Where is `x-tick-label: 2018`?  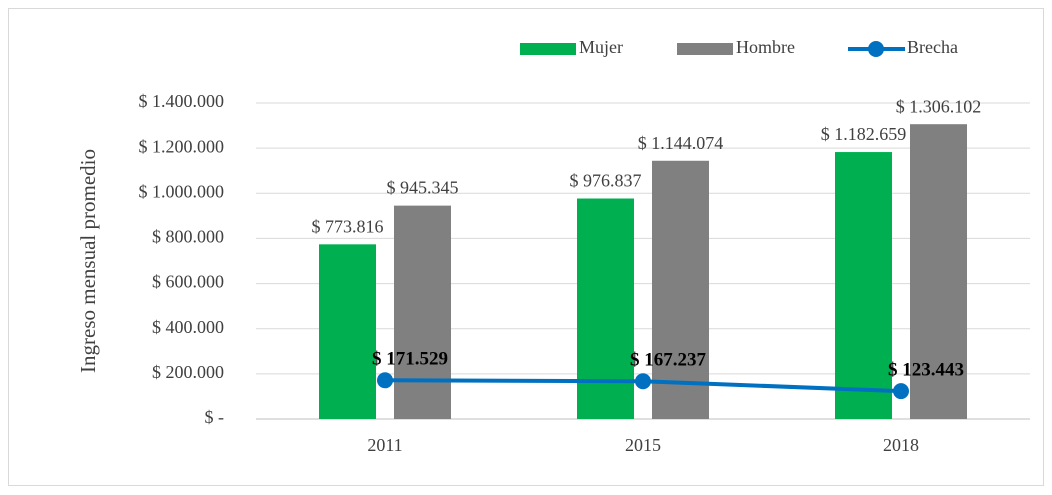
x-tick-label: 2018 is located at coordinates (901, 445).